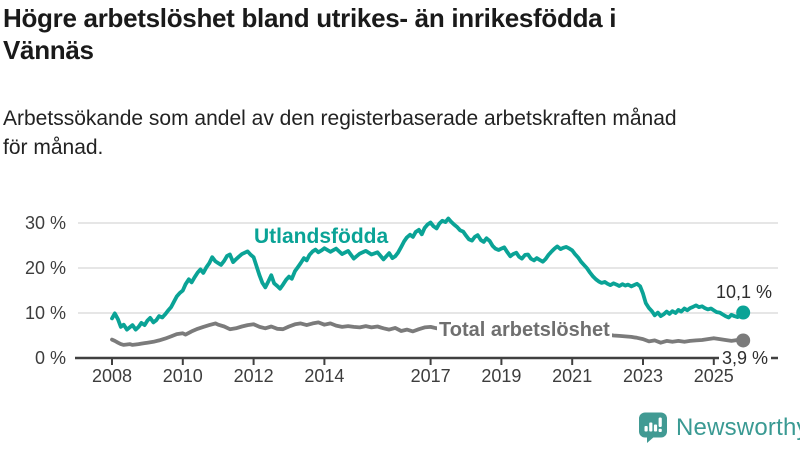 The height and width of the screenshot is (450, 800). What do you see at coordinates (430, 376) in the screenshot?
I see `x-tick-label: 2017` at bounding box center [430, 376].